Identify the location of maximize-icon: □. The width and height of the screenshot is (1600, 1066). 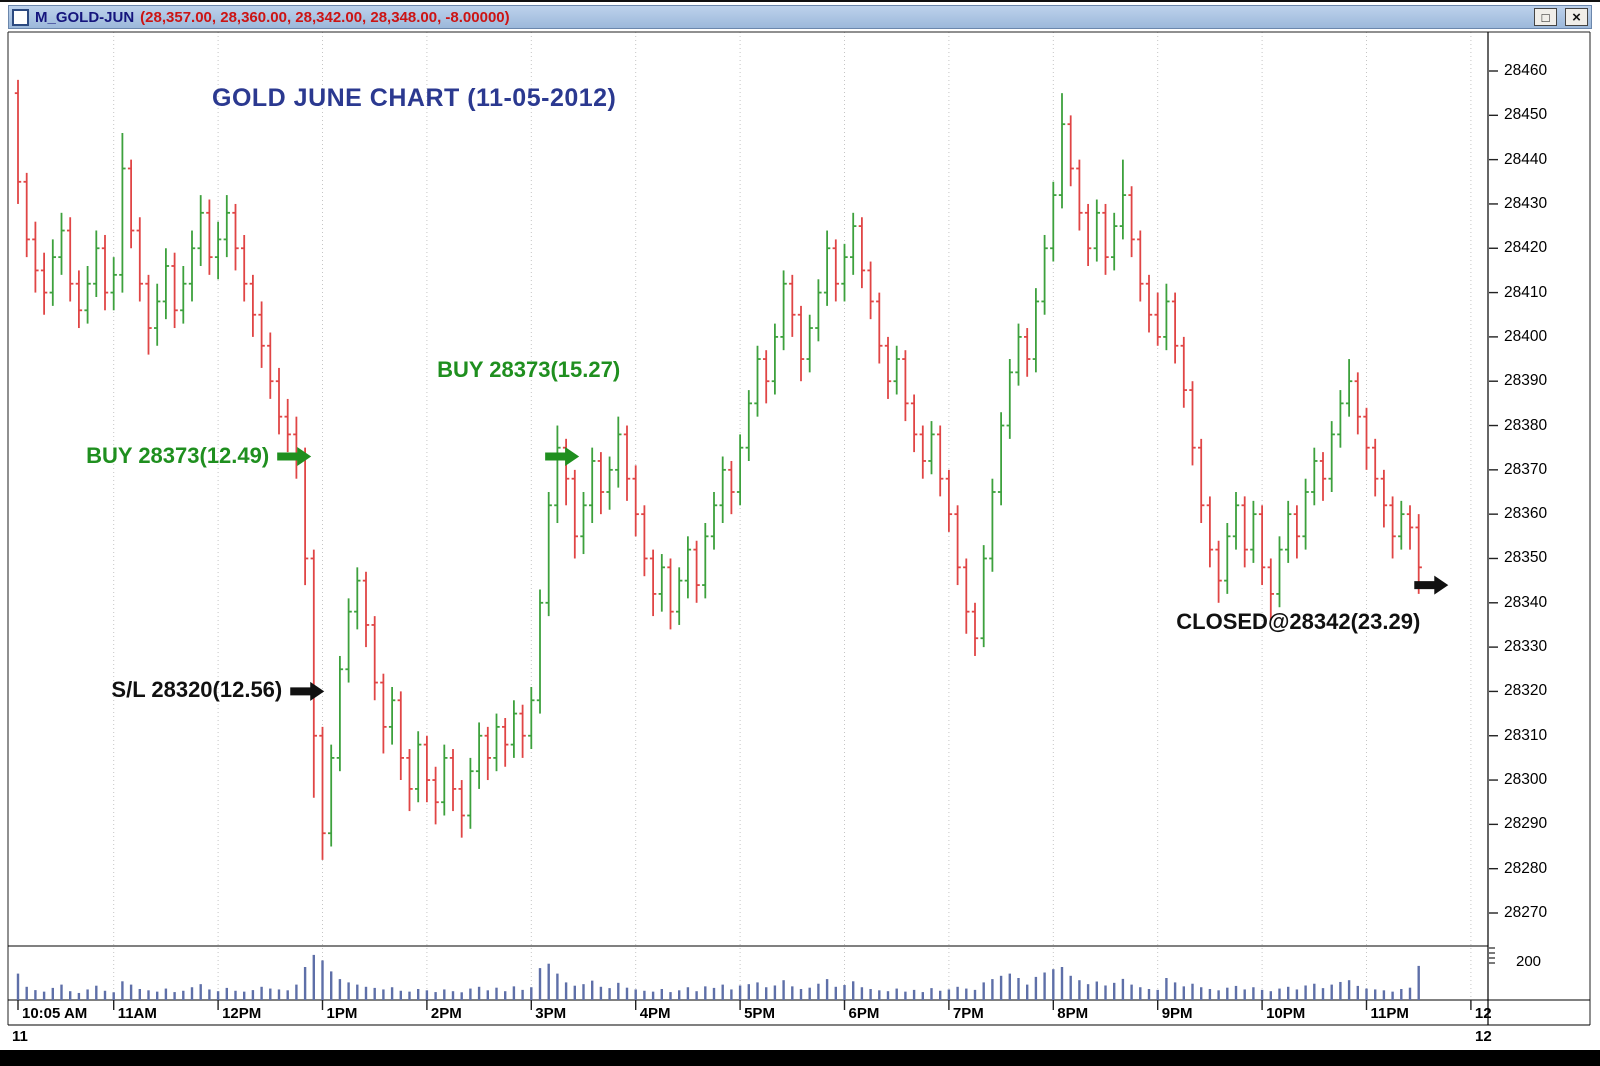
(1545, 17).